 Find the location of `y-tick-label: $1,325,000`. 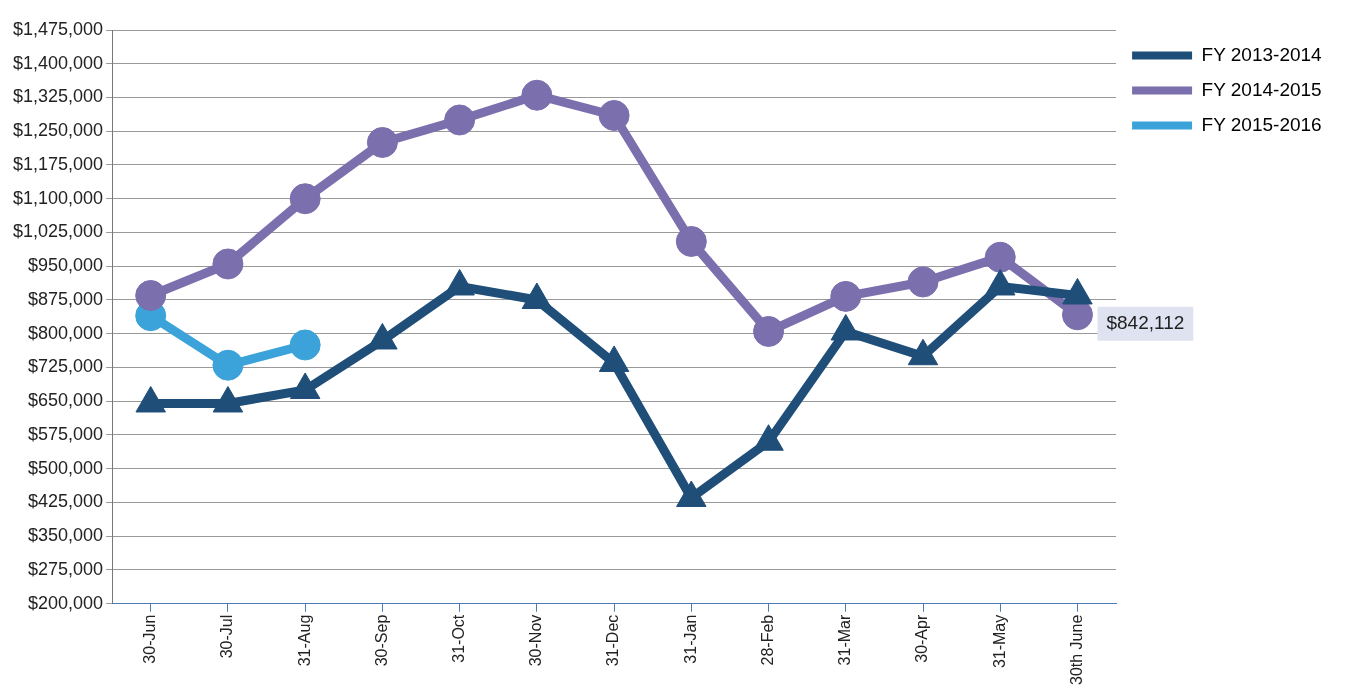

y-tick-label: $1,325,000 is located at coordinates (58, 96).